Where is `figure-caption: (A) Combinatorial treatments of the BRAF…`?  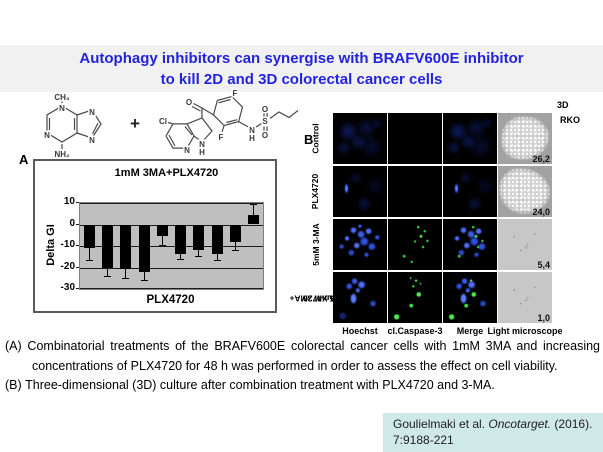
figure-caption: (A) Combinatorial treatments of the BRAF… is located at coordinates (302, 366).